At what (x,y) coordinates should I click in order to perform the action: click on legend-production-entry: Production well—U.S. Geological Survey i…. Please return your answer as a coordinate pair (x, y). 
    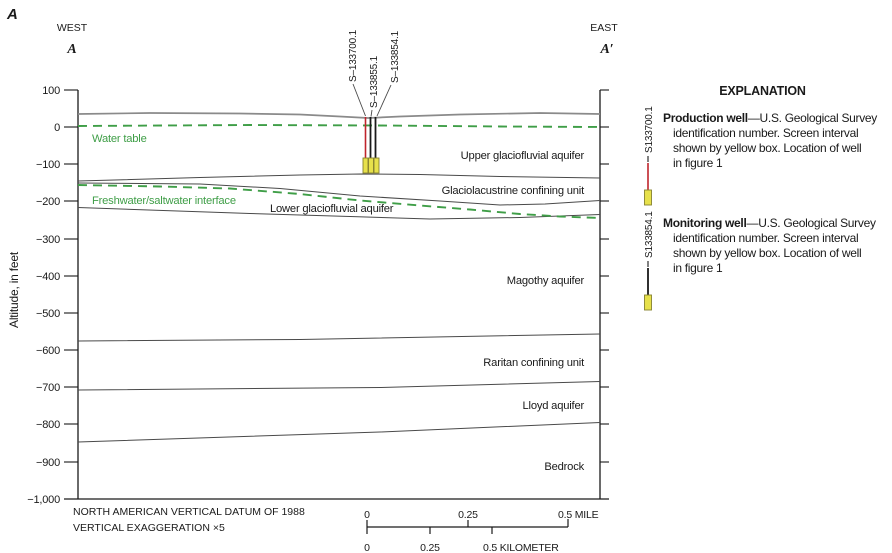
    Looking at the image, I should click on (777, 141).